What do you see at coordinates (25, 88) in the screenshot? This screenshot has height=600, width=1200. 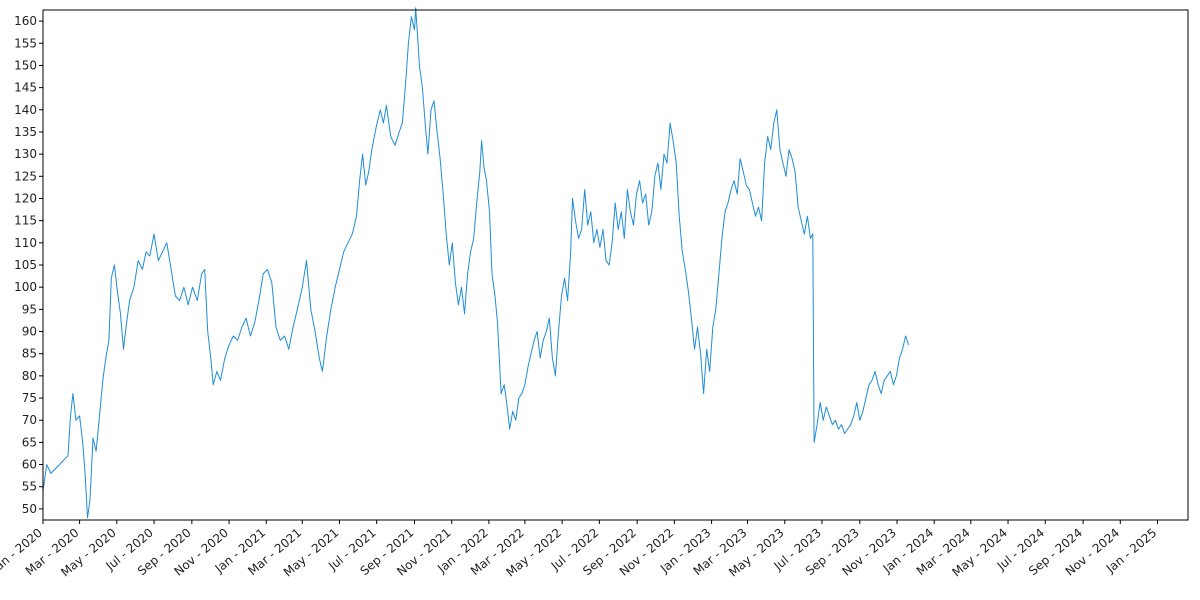 I see `y-tick-label: 145` at bounding box center [25, 88].